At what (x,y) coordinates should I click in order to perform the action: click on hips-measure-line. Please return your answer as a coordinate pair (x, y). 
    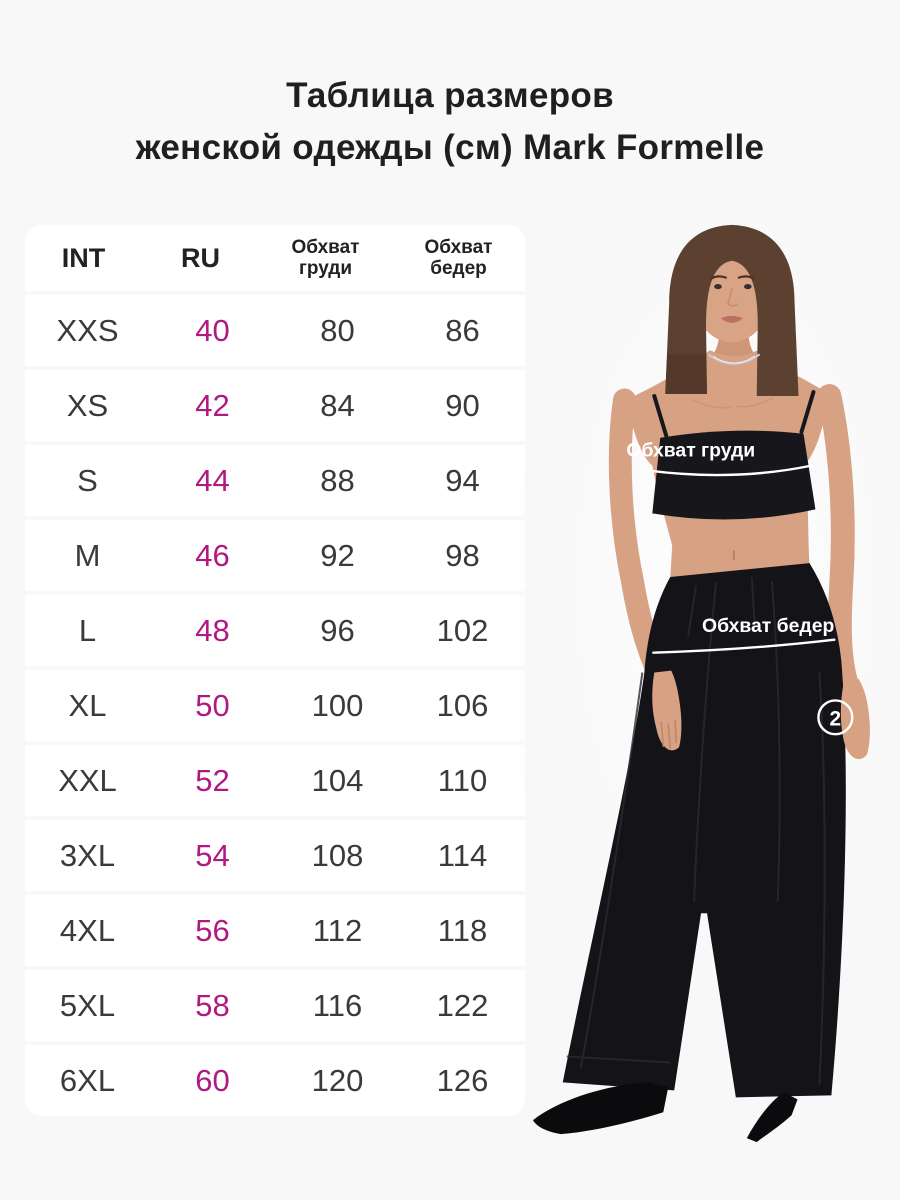
    Looking at the image, I should click on (744, 646).